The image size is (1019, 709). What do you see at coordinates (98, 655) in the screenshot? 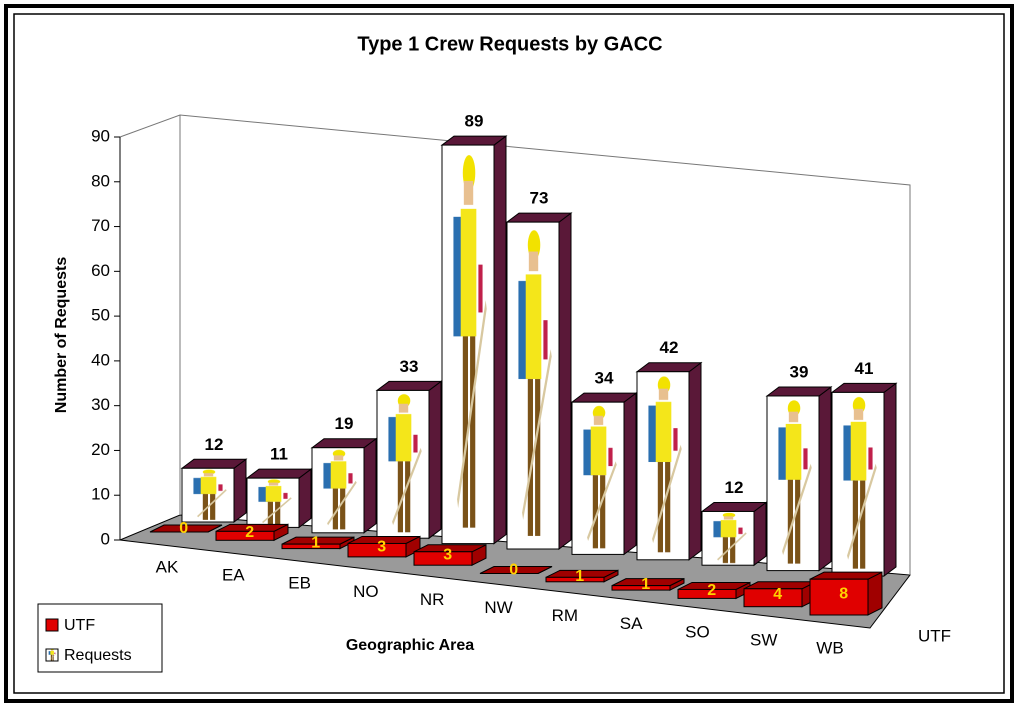
I see `legend-label: Requests` at bounding box center [98, 655].